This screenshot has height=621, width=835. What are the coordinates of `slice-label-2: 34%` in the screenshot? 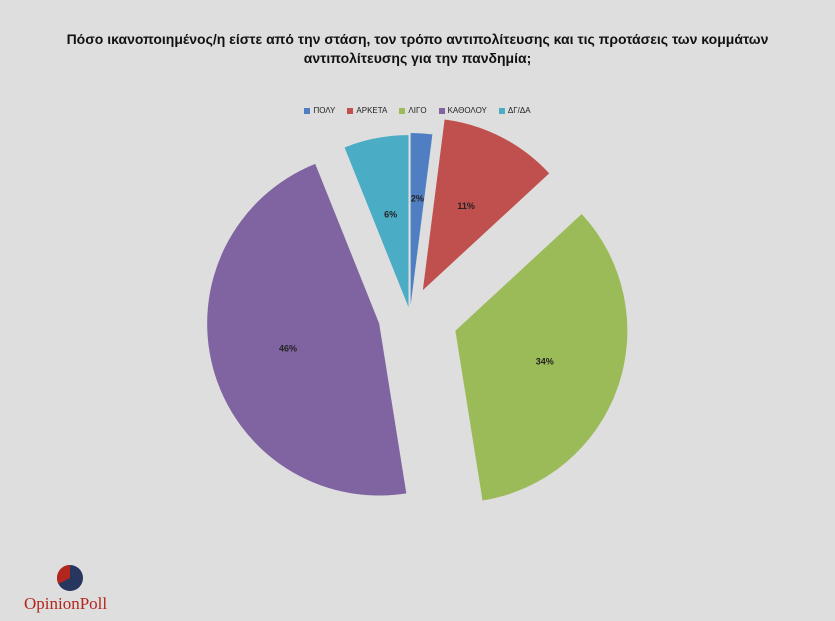 It's located at (545, 362).